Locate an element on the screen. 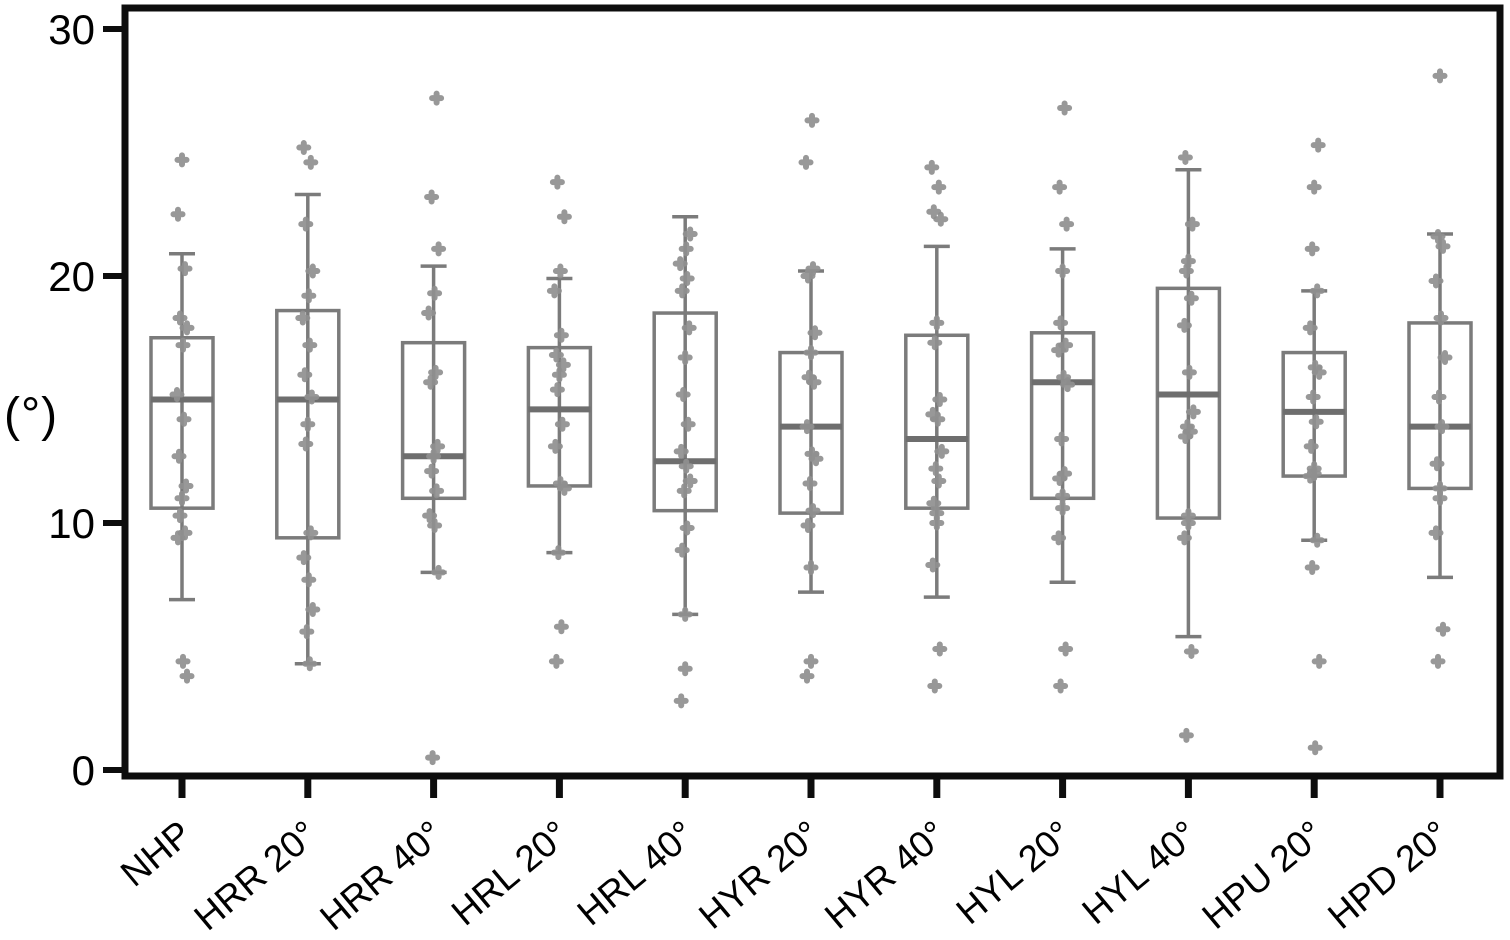  y-tick-label: 0 is located at coordinates (83, 770).